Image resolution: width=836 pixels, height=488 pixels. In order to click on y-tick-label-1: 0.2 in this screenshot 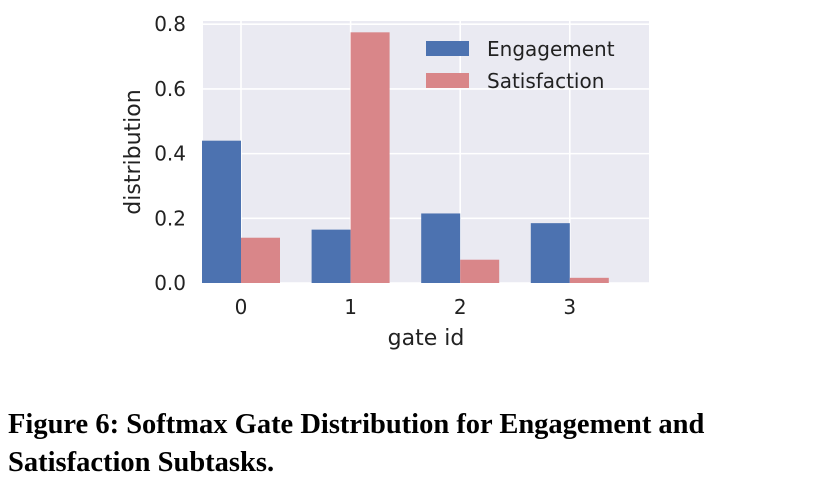, I will do `click(170, 218)`.